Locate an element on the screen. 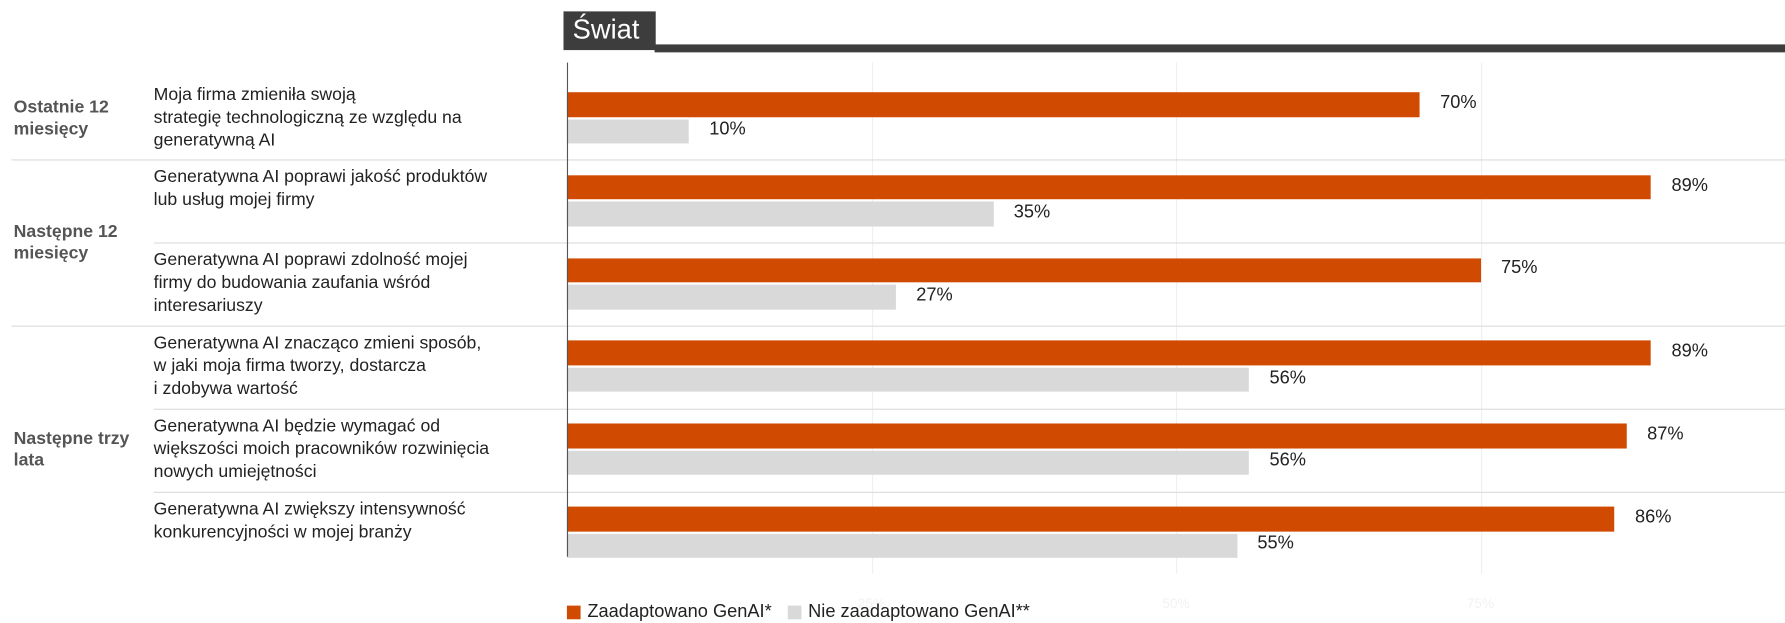 The image size is (1785, 623). group-label-text: Następne 12 miesięcy is located at coordinates (65, 243).